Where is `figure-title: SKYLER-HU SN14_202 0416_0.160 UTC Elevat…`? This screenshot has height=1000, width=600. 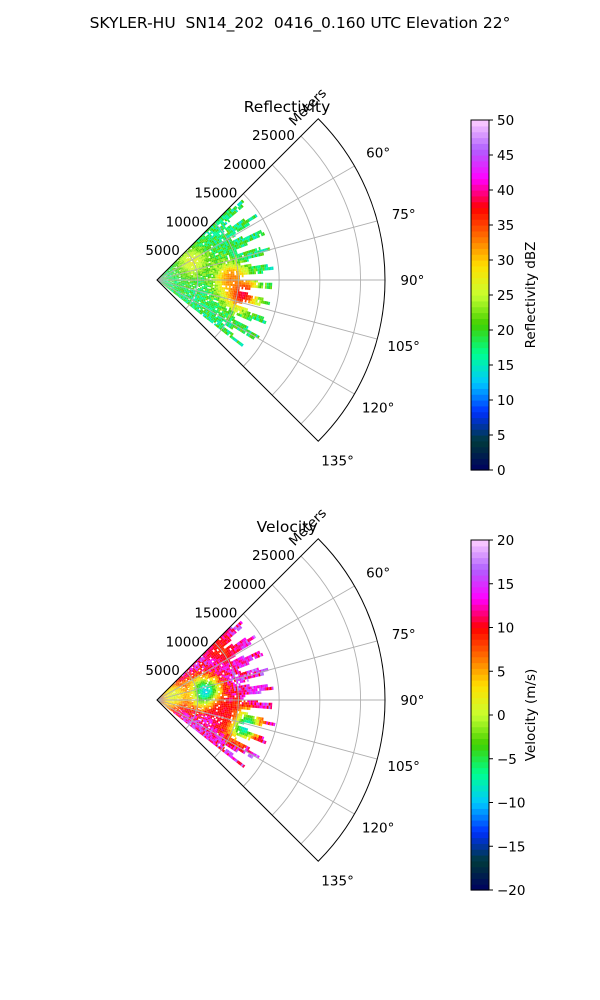
figure-title: SKYLER-HU SN14_202 0416_0.160 UTC Elevat… is located at coordinates (300, 23).